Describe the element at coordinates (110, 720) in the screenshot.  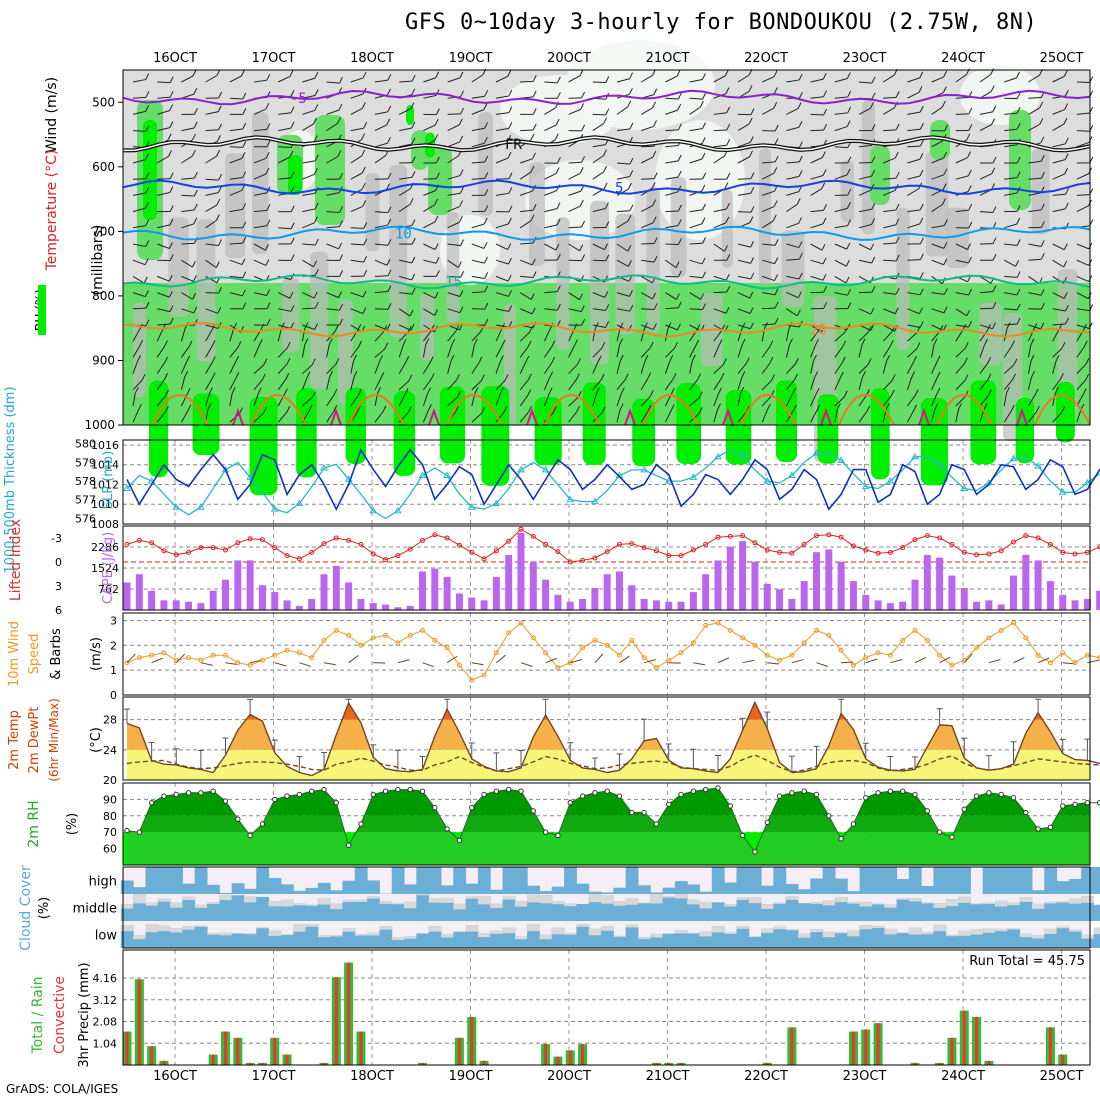
I see `temp-tick-label: 28` at that location.